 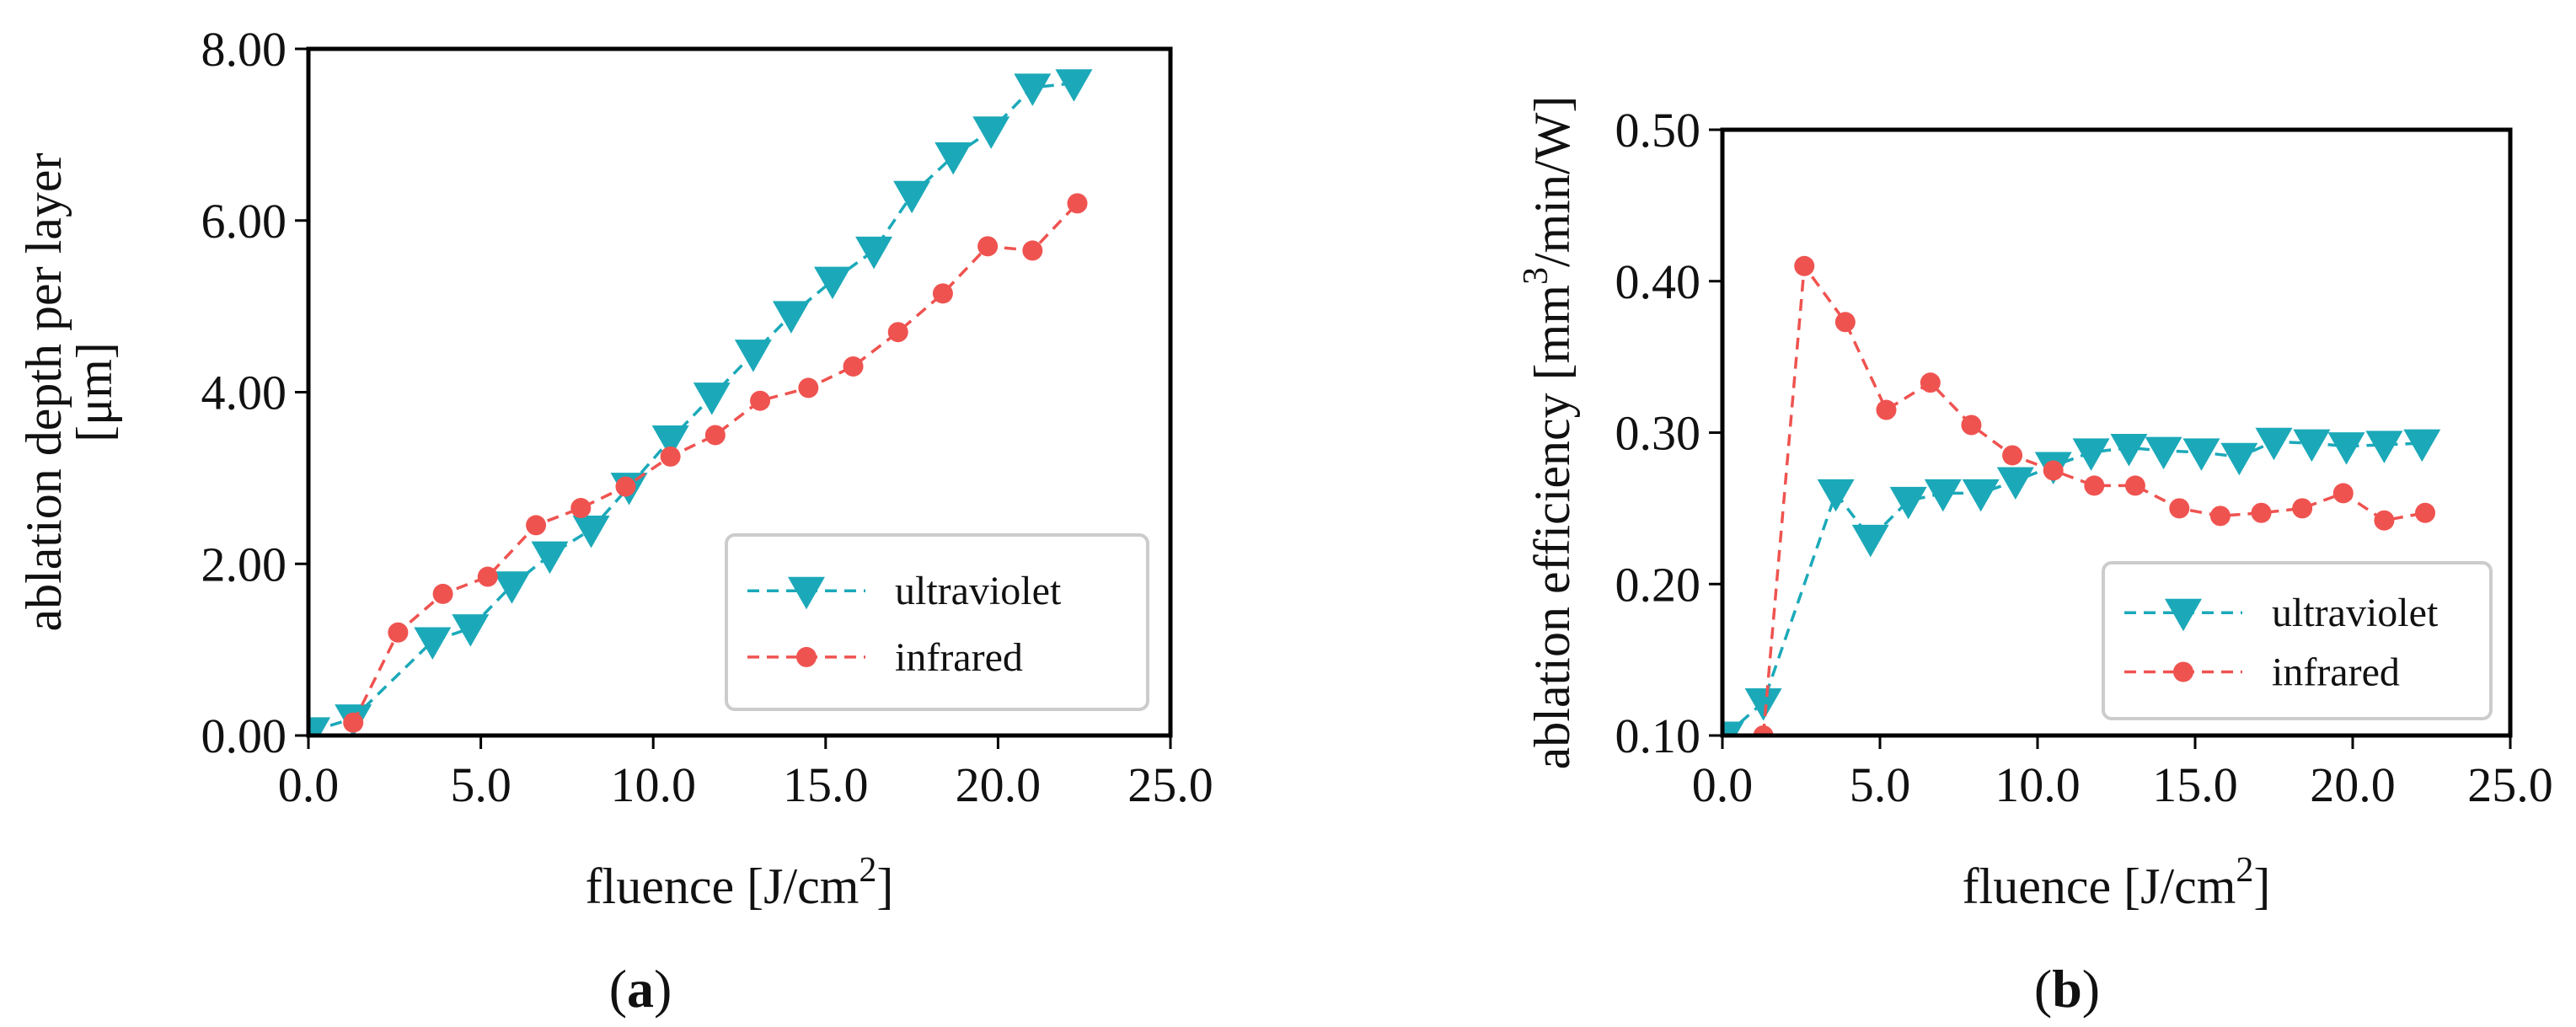 I want to click on x-axis-label-sup: 2, so click(x=867, y=870).